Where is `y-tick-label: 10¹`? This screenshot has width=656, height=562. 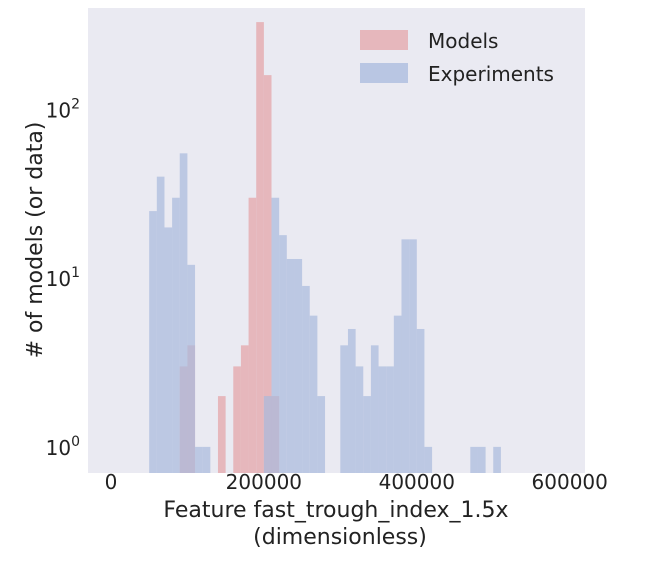 y-tick-label: 10¹ is located at coordinates (63, 278).